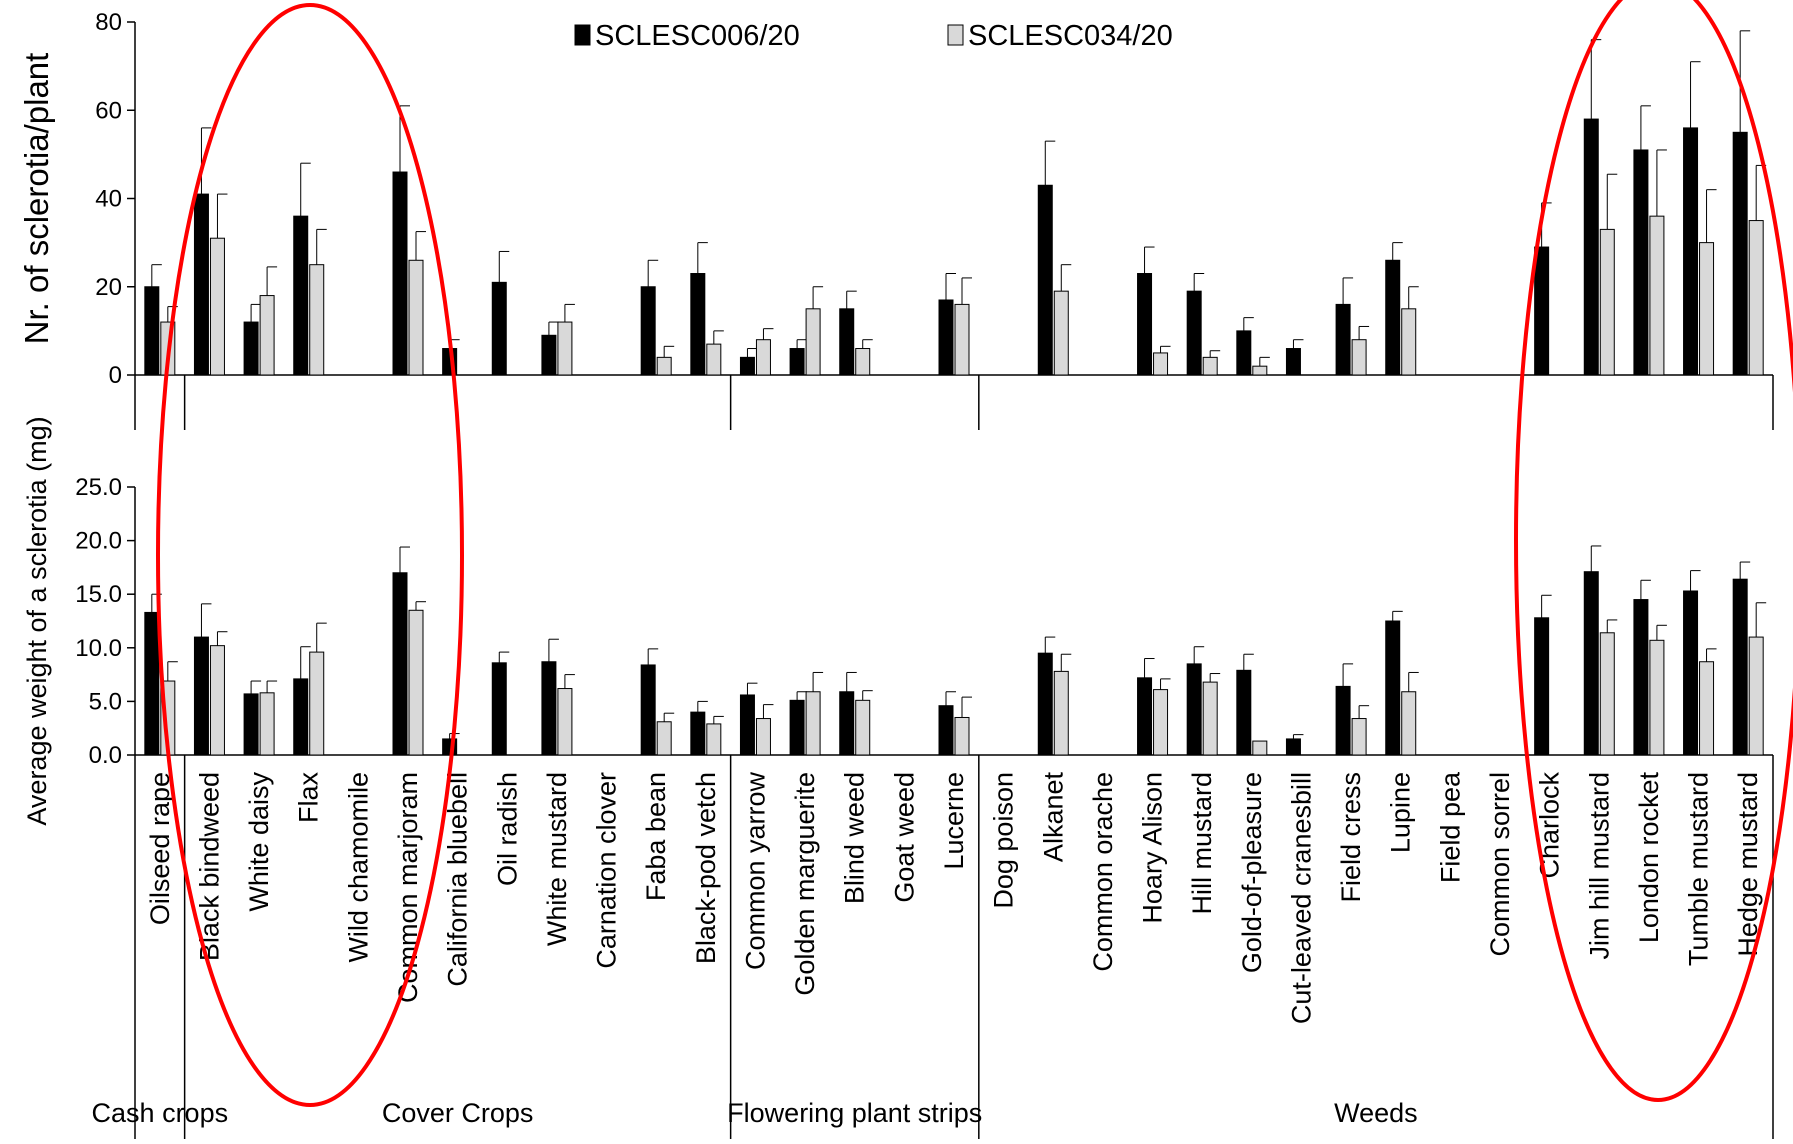  I want to click on y-tick-label-weight: 25.0, so click(98, 487).